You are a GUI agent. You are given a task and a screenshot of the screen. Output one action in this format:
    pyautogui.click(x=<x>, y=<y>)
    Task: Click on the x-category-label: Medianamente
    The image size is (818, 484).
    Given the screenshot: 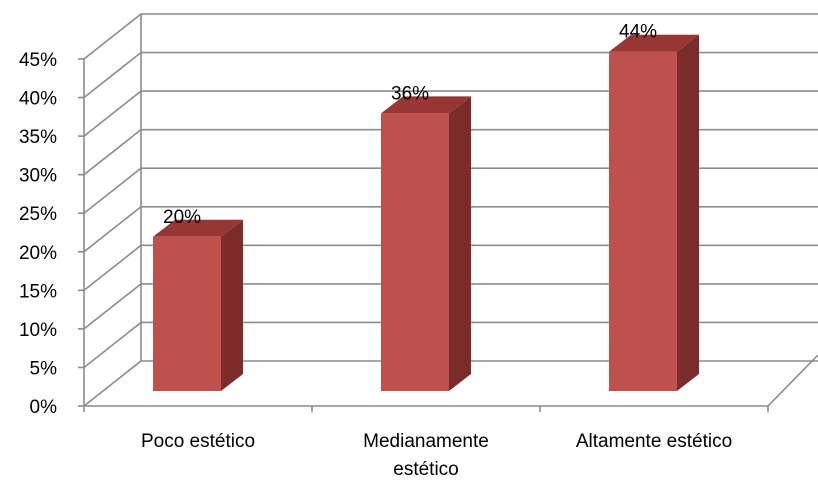 What is the action you would take?
    pyautogui.click(x=426, y=441)
    